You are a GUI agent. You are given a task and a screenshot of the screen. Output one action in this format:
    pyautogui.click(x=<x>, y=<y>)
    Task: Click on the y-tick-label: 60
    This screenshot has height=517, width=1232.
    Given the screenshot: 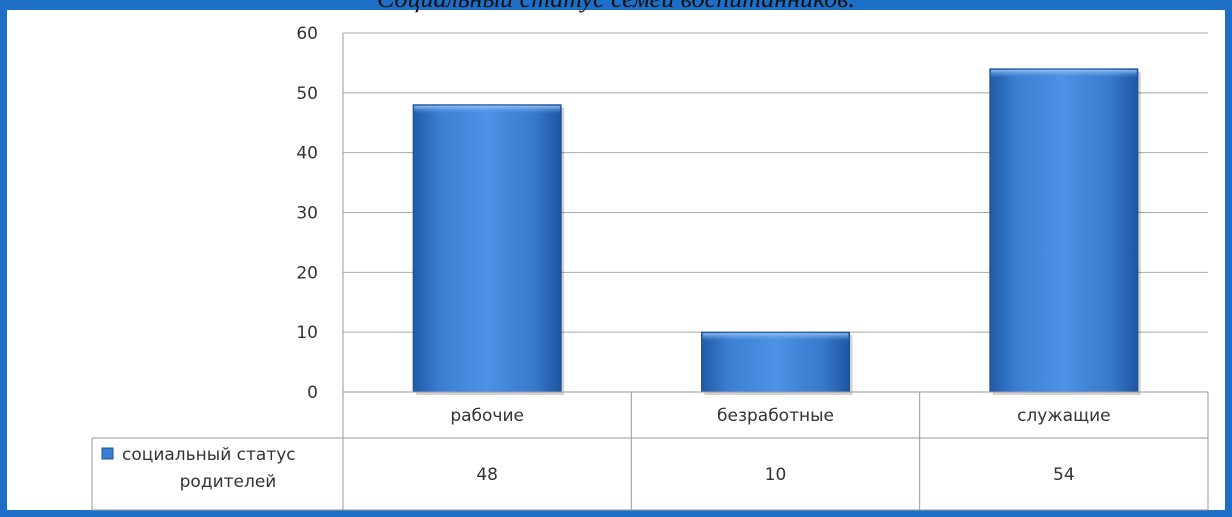 What is the action you would take?
    pyautogui.click(x=307, y=34)
    